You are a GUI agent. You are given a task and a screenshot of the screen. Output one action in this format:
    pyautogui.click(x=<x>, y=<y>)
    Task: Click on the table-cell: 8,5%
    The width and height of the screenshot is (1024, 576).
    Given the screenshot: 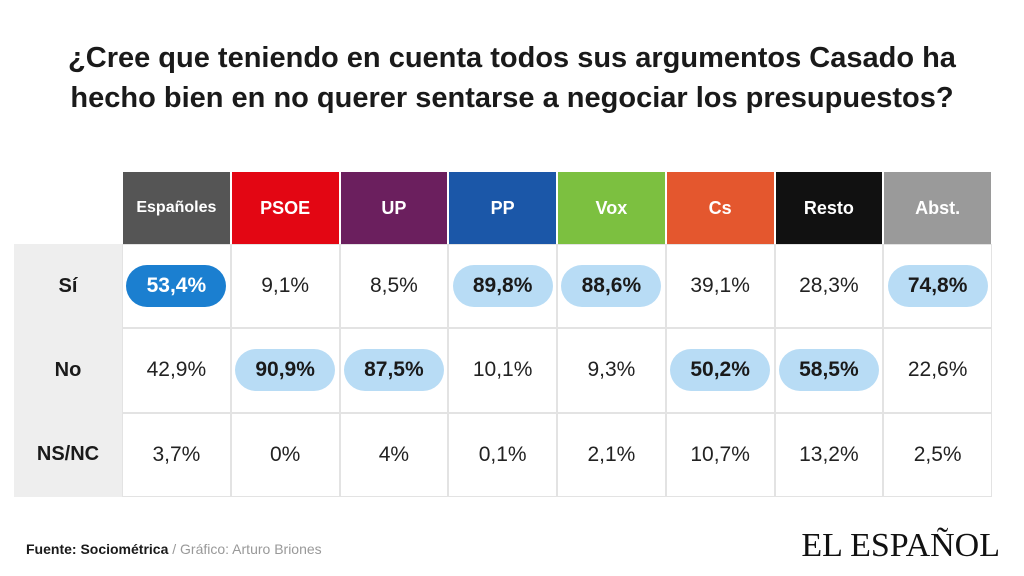 What is the action you would take?
    pyautogui.click(x=394, y=286)
    